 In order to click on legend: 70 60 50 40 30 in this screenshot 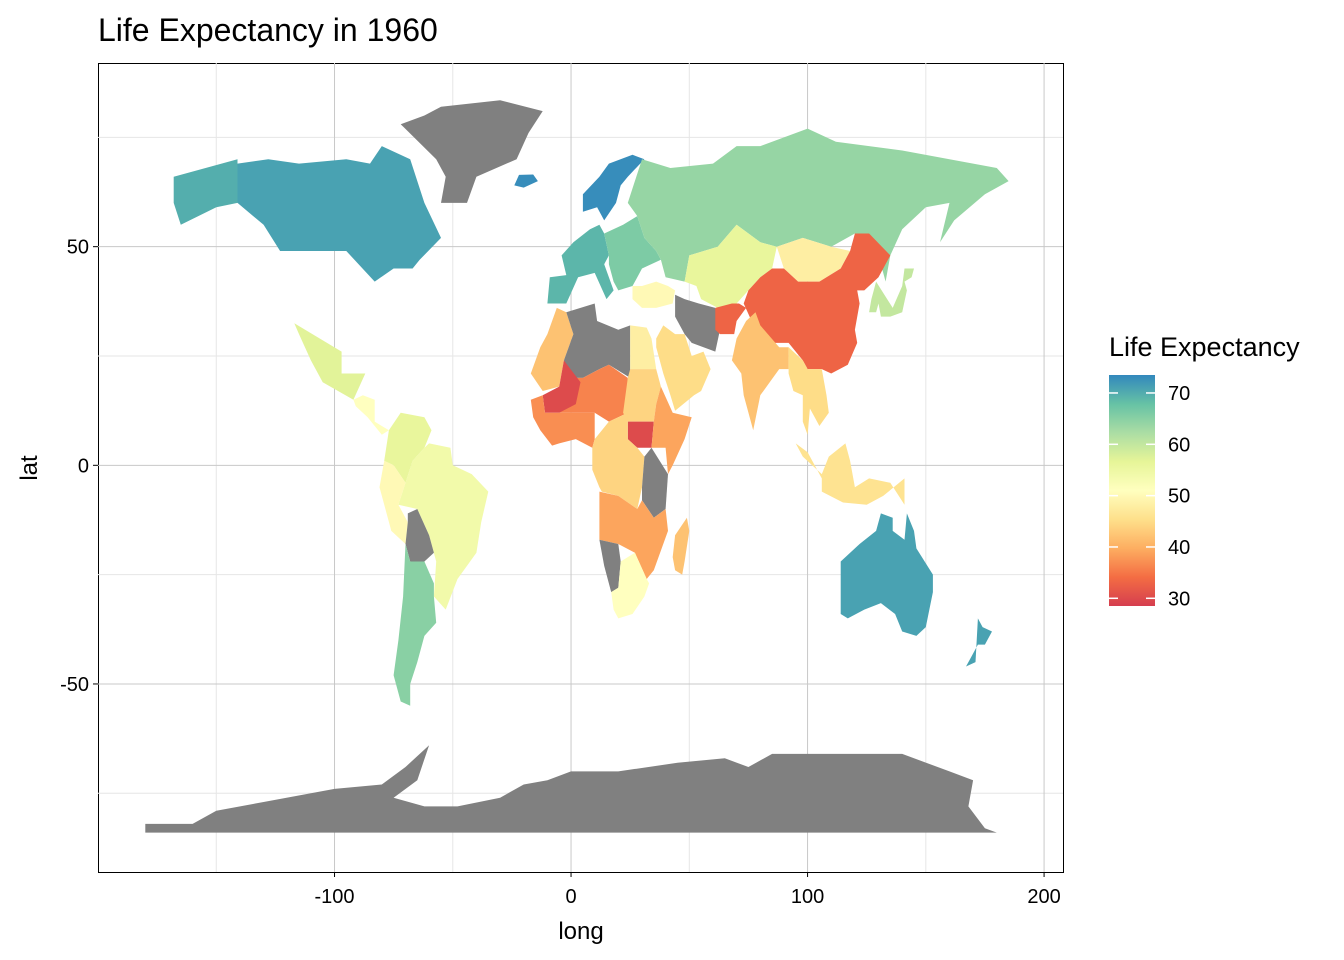, I will do `click(1149, 492)`.